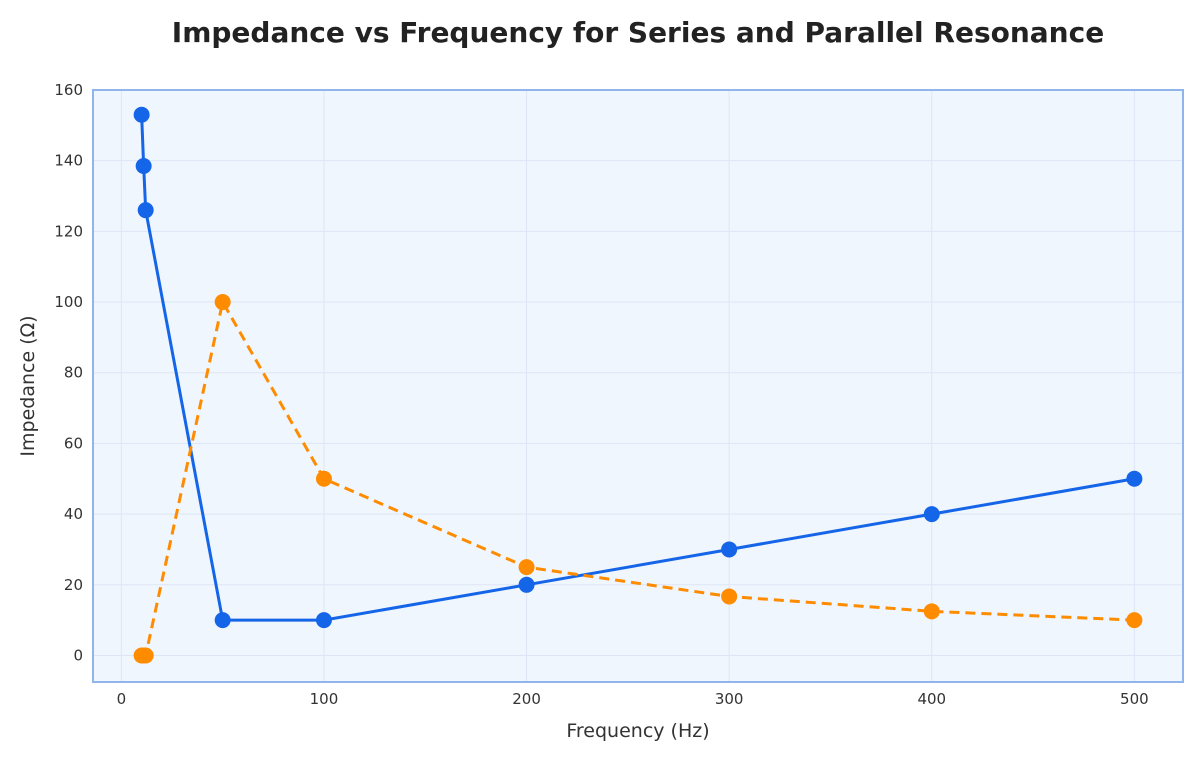 Image resolution: width=1200 pixels, height=760 pixels. What do you see at coordinates (1134, 699) in the screenshot?
I see `x-tick-label: 500` at bounding box center [1134, 699].